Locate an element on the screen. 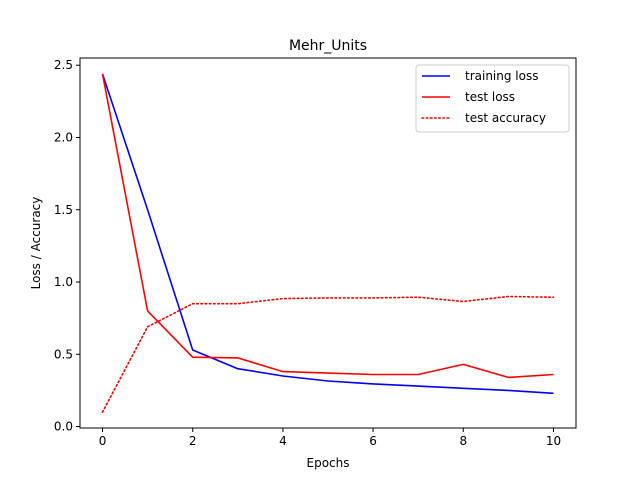 Image resolution: width=640 pixels, height=480 pixels. y-axis-label: Loss / Accuracy is located at coordinates (36, 243).